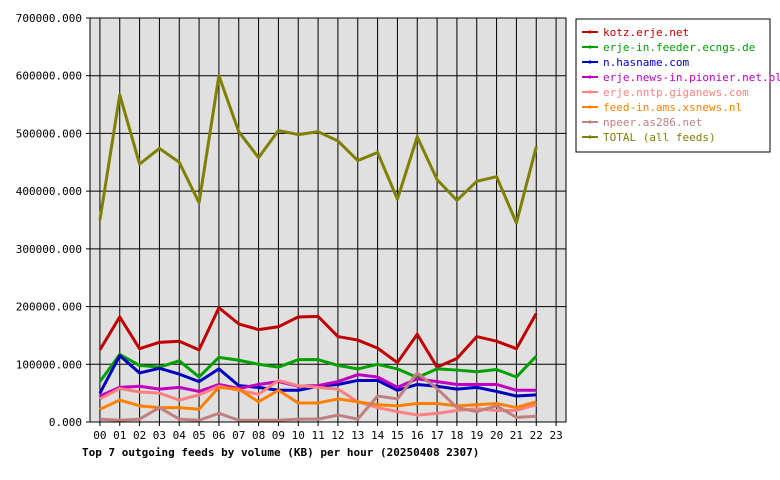 The image size is (780, 480). Describe the element at coordinates (198, 435) in the screenshot. I see `x-tick-label: 05` at that location.